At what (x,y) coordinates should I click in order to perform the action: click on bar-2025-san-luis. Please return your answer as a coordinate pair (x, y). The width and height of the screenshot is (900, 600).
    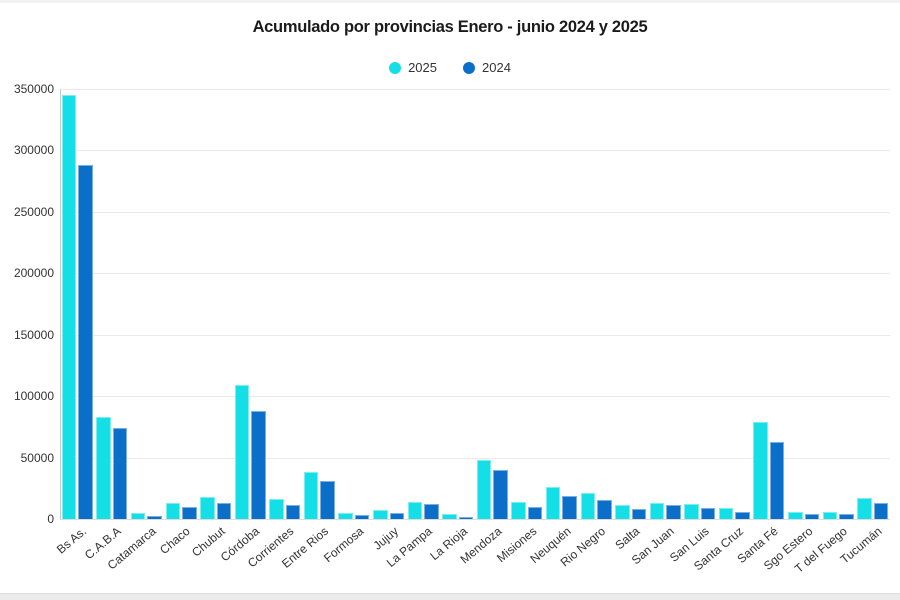
    Looking at the image, I should click on (691, 511).